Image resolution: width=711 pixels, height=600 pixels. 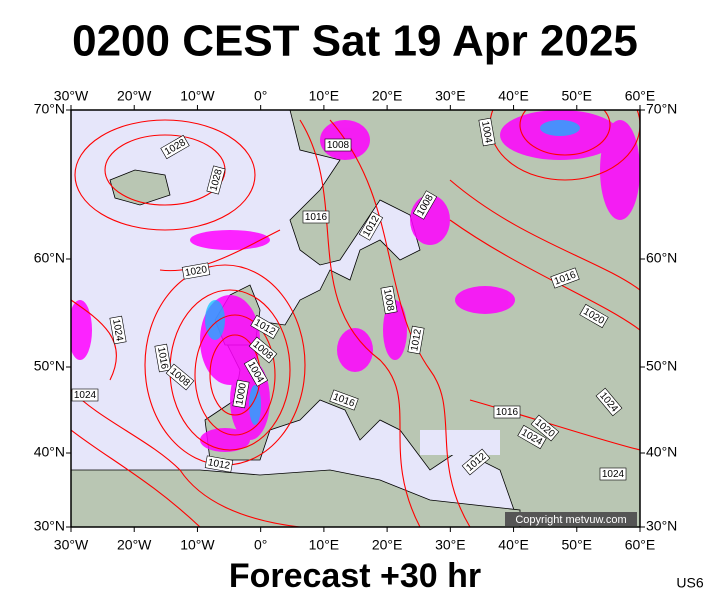 I want to click on copyright: Copyright metvuw.com, so click(x=570, y=520).